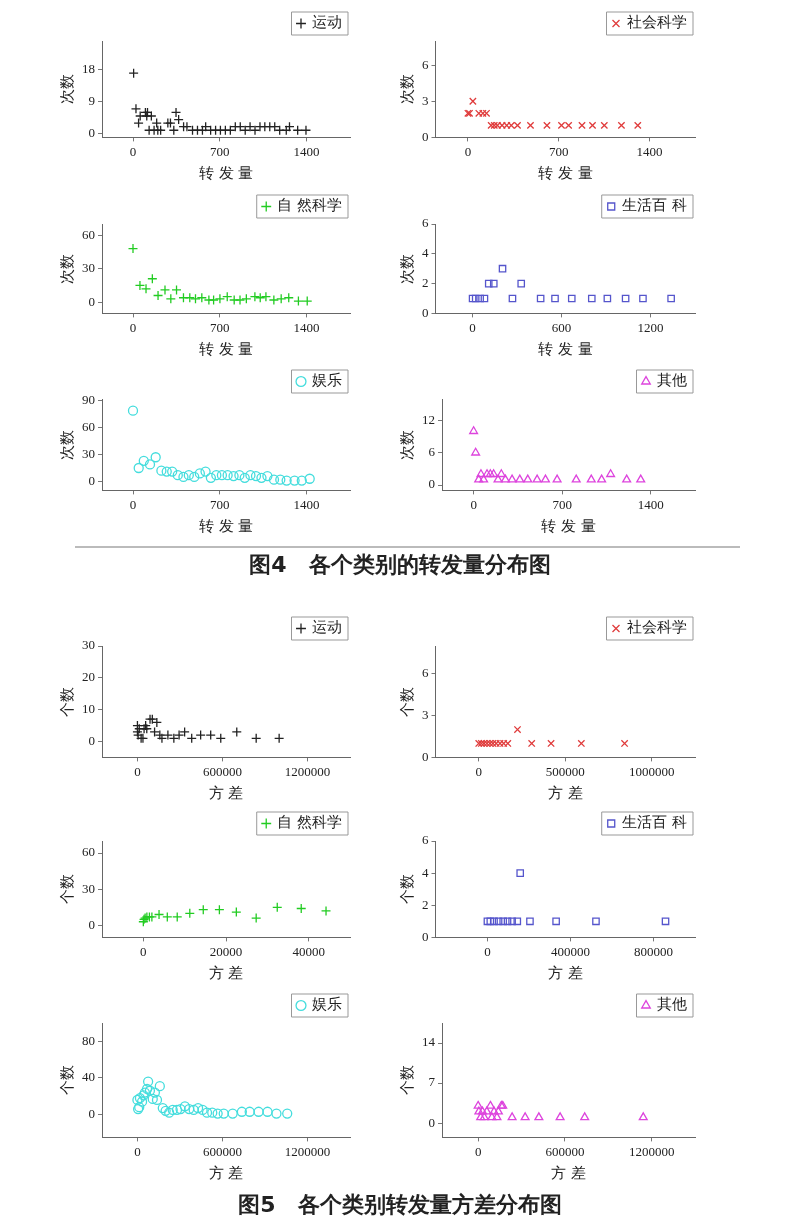 This screenshot has width=800, height=1225. Describe the element at coordinates (226, 792) in the screenshot. I see `x-axis-title: 方 差` at that location.